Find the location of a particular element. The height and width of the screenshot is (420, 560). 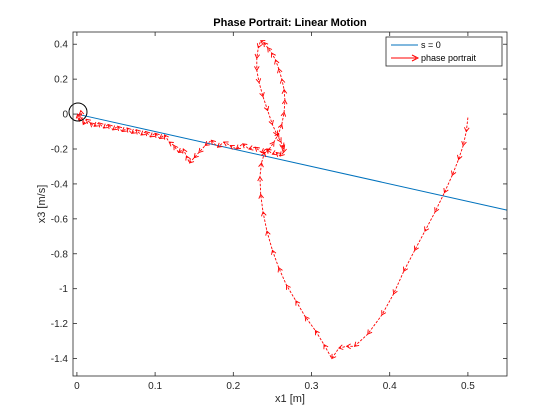

y-tick-label: -0.2 is located at coordinates (60, 149).